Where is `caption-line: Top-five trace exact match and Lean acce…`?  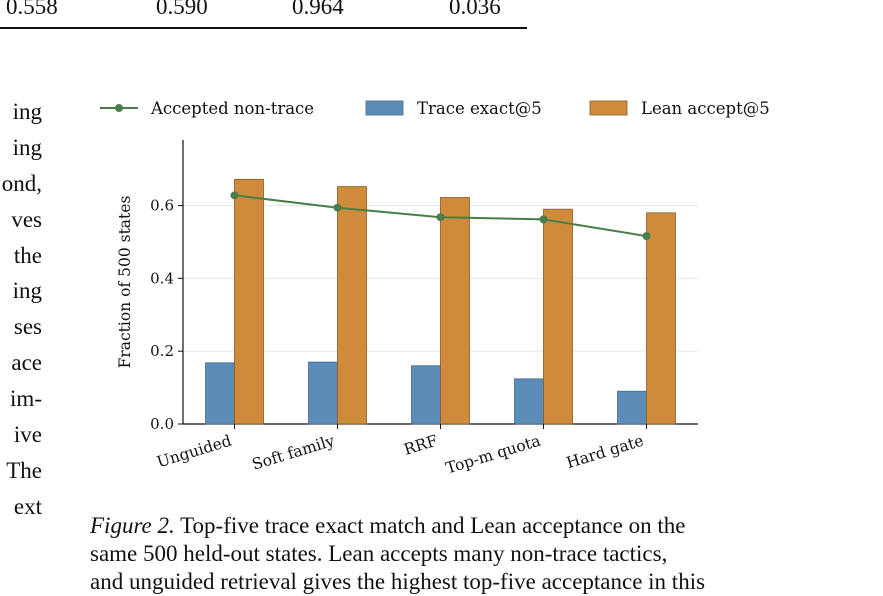
caption-line: Top-five trace exact match and Lean acce… is located at coordinates (433, 525).